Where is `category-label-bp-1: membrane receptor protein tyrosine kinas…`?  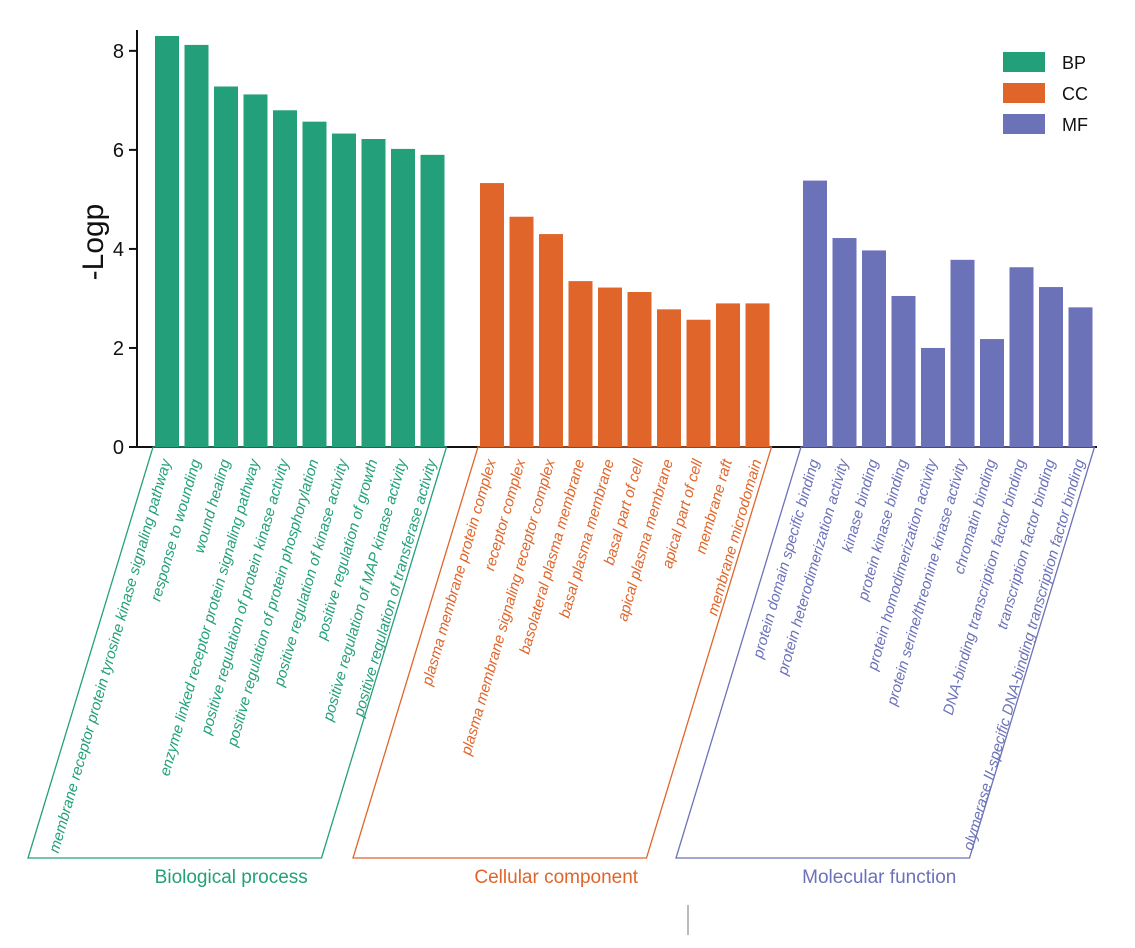 category-label-bp-1: membrane receptor protein tyrosine kinas… is located at coordinates (110, 655).